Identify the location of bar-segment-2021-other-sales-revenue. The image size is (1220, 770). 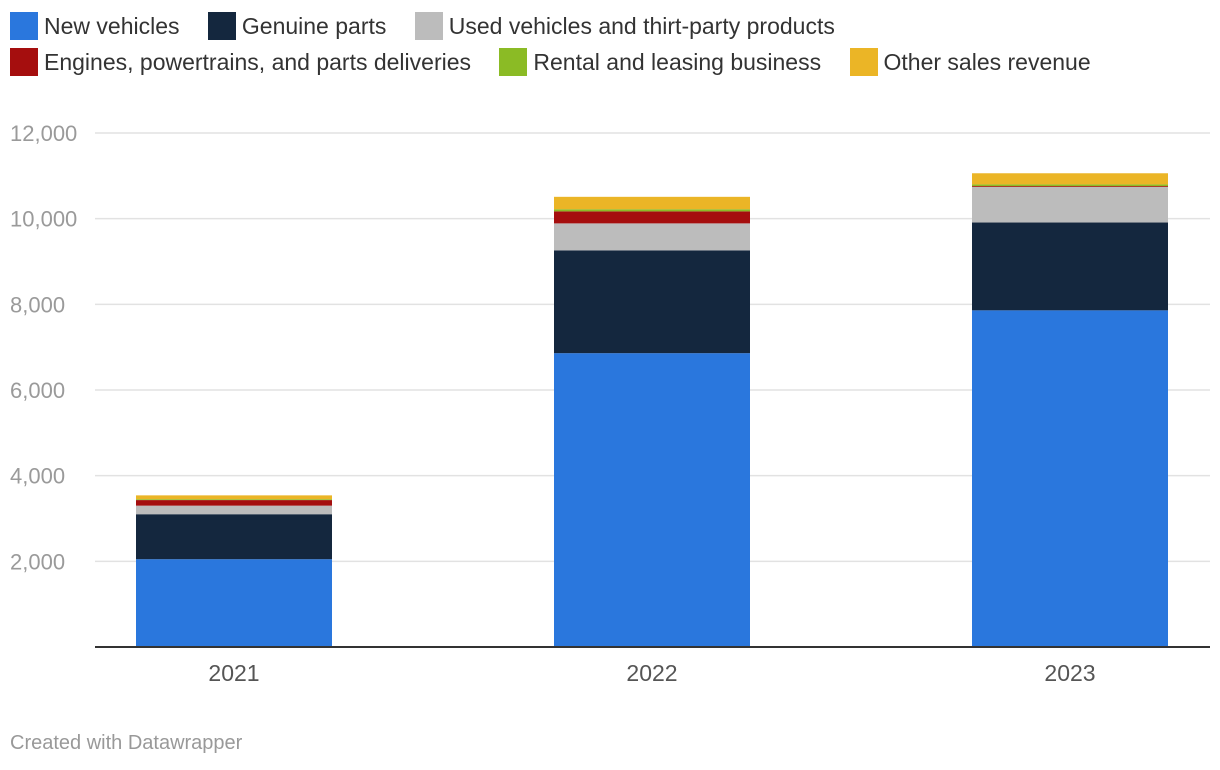
(234, 497).